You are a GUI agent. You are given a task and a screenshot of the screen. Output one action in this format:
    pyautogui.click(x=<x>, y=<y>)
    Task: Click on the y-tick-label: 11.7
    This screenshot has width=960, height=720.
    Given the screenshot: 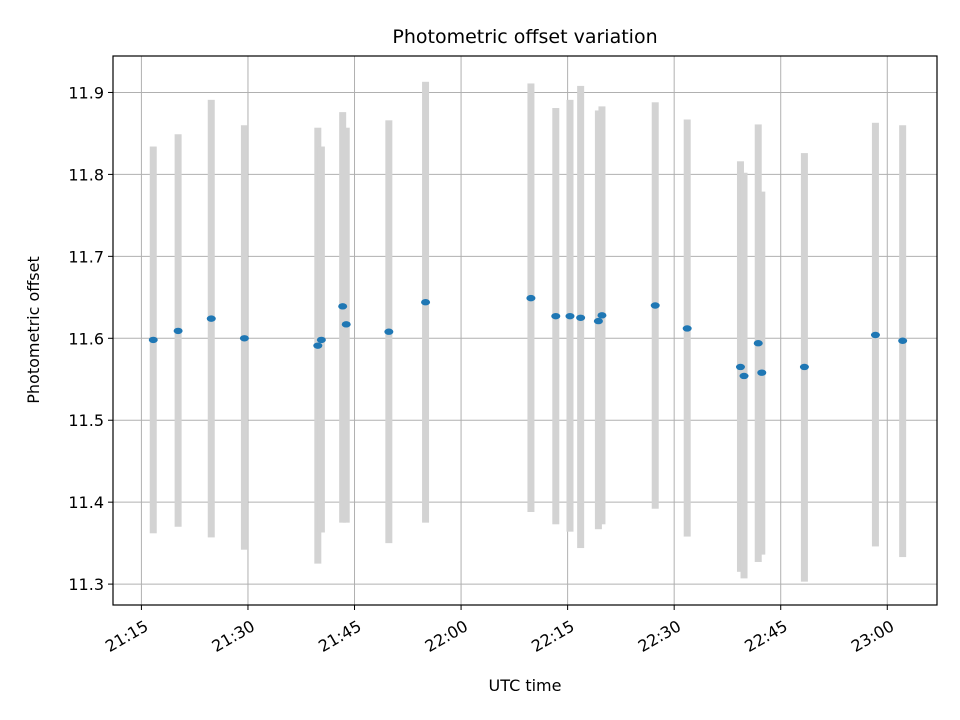 What is the action you would take?
    pyautogui.click(x=86, y=256)
    